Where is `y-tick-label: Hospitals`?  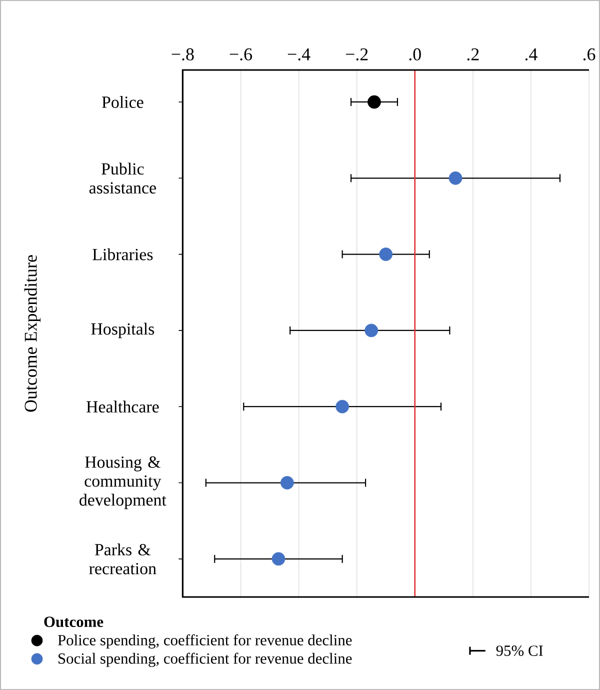 y-tick-label: Hospitals is located at coordinates (122, 330).